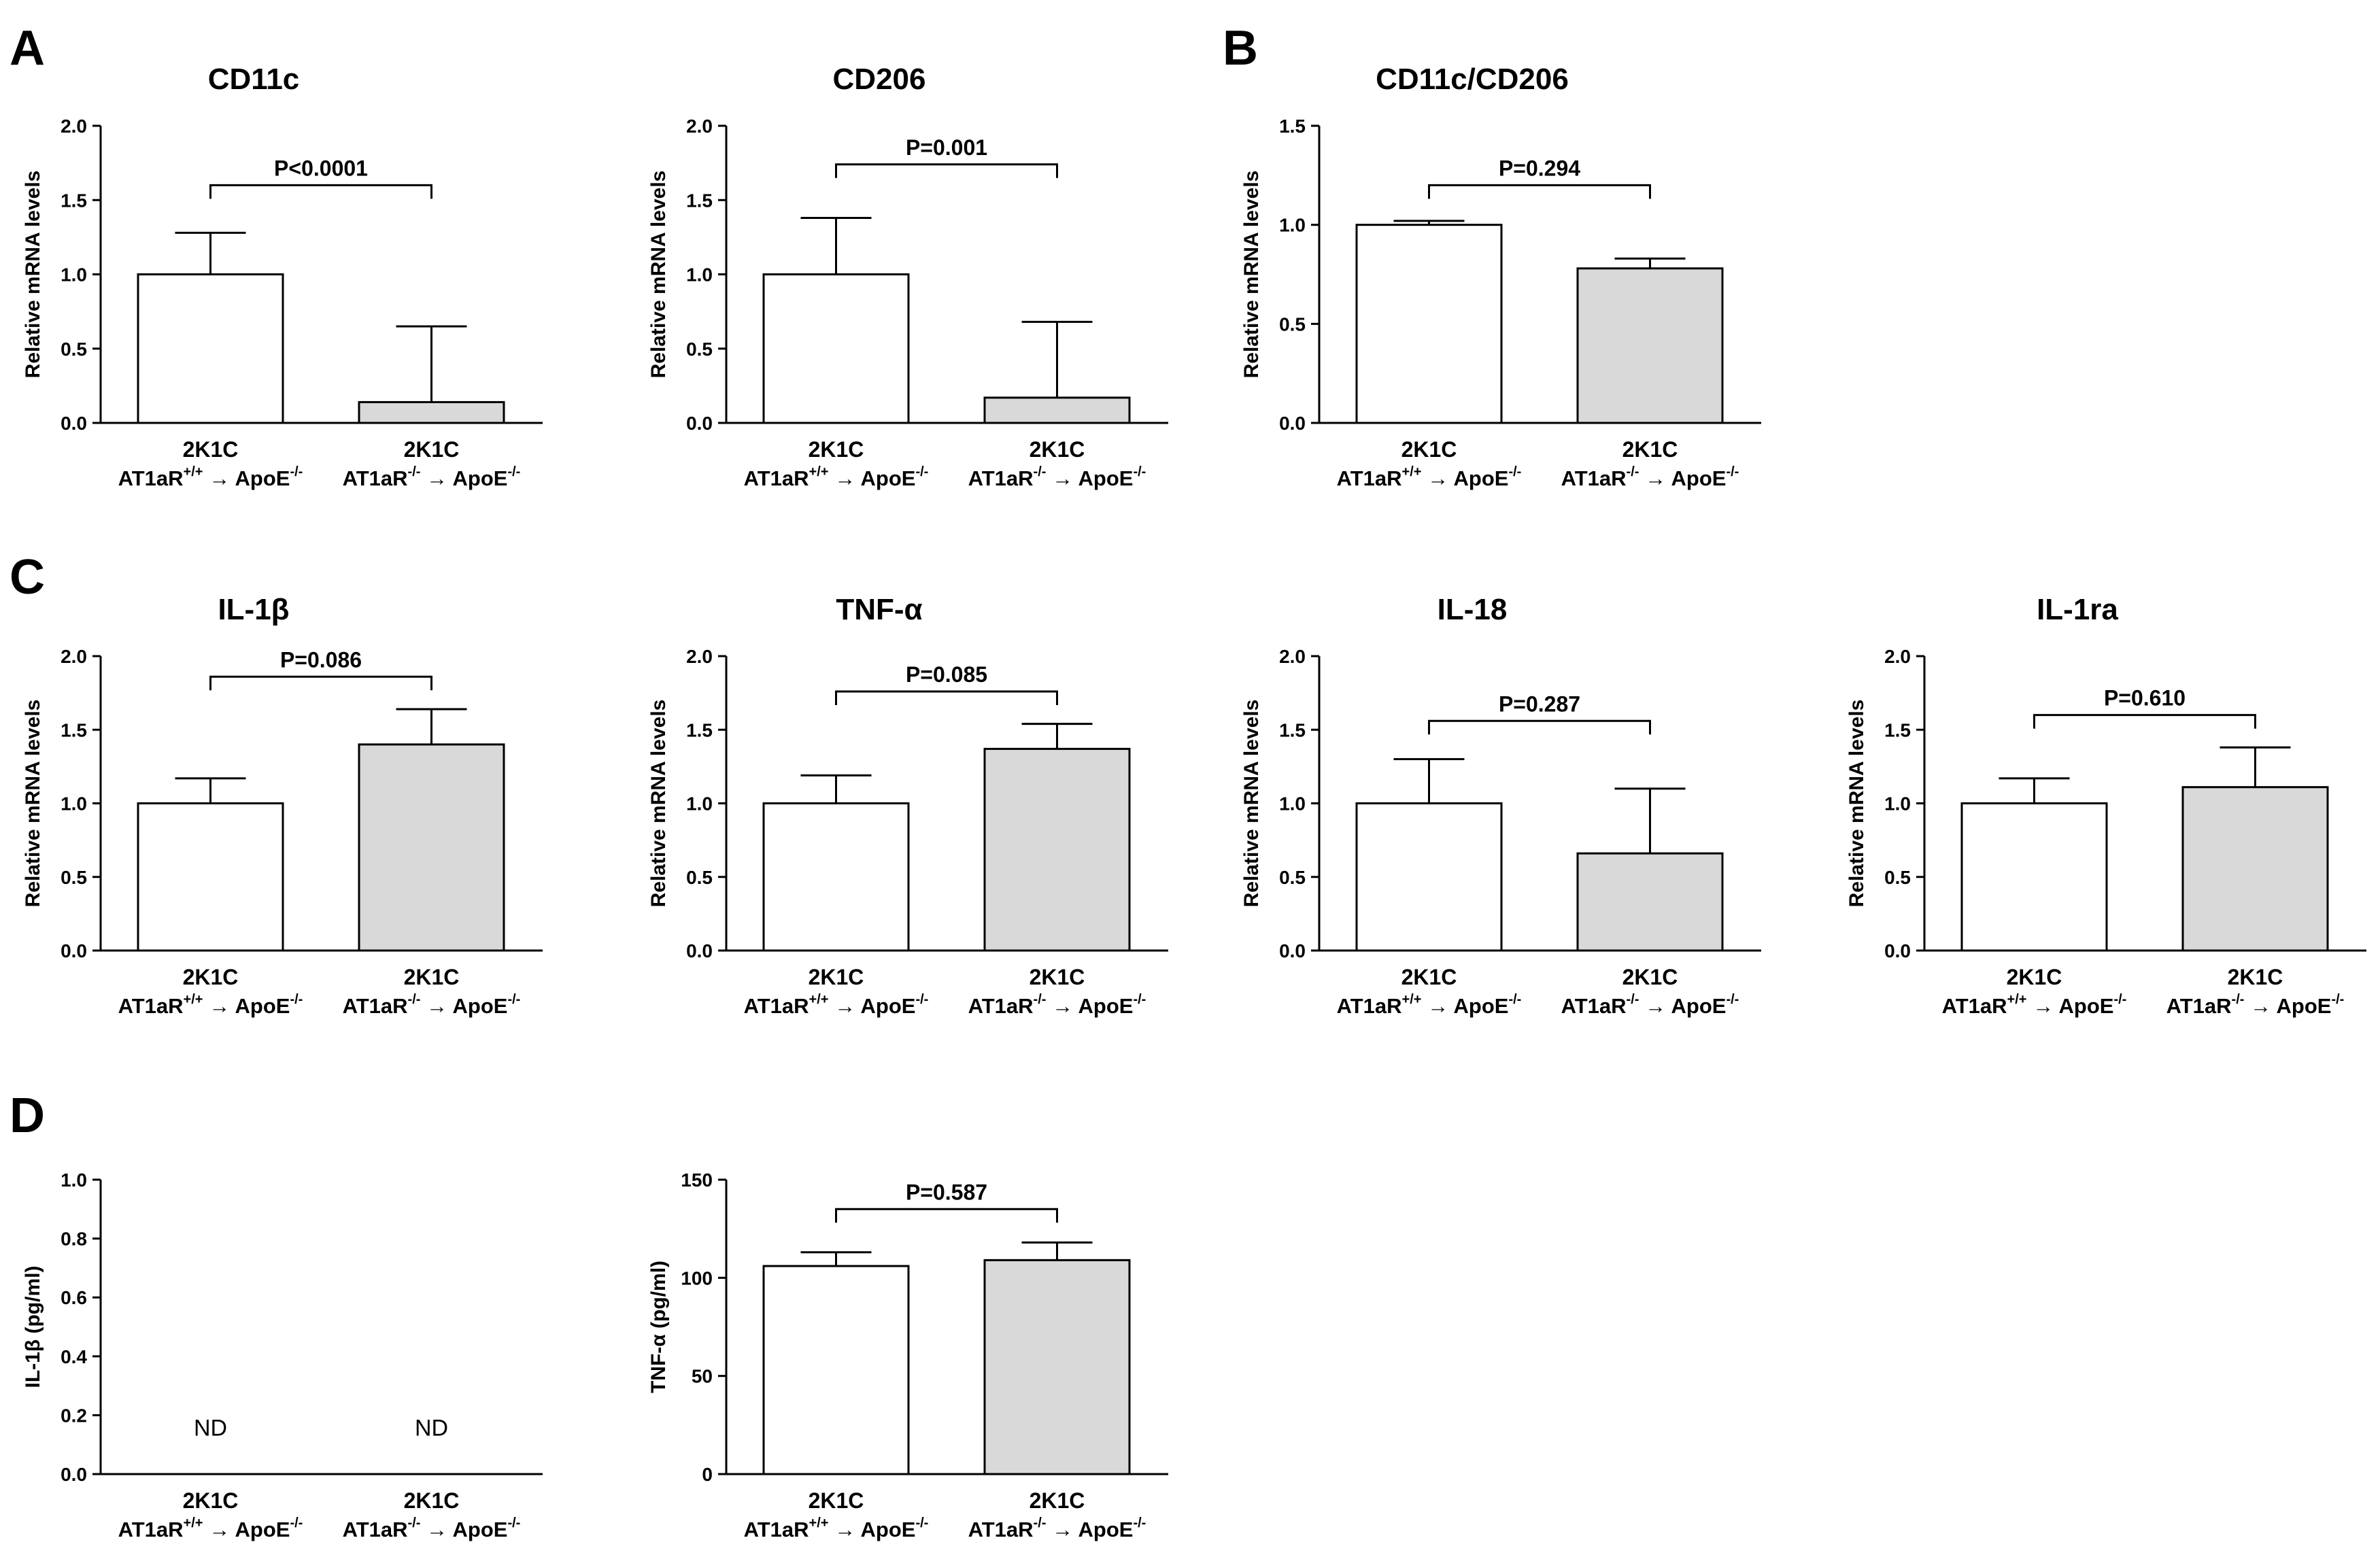 The height and width of the screenshot is (1555, 2380). What do you see at coordinates (947, 1192) in the screenshot?
I see `p-value-label: P=0.587` at bounding box center [947, 1192].